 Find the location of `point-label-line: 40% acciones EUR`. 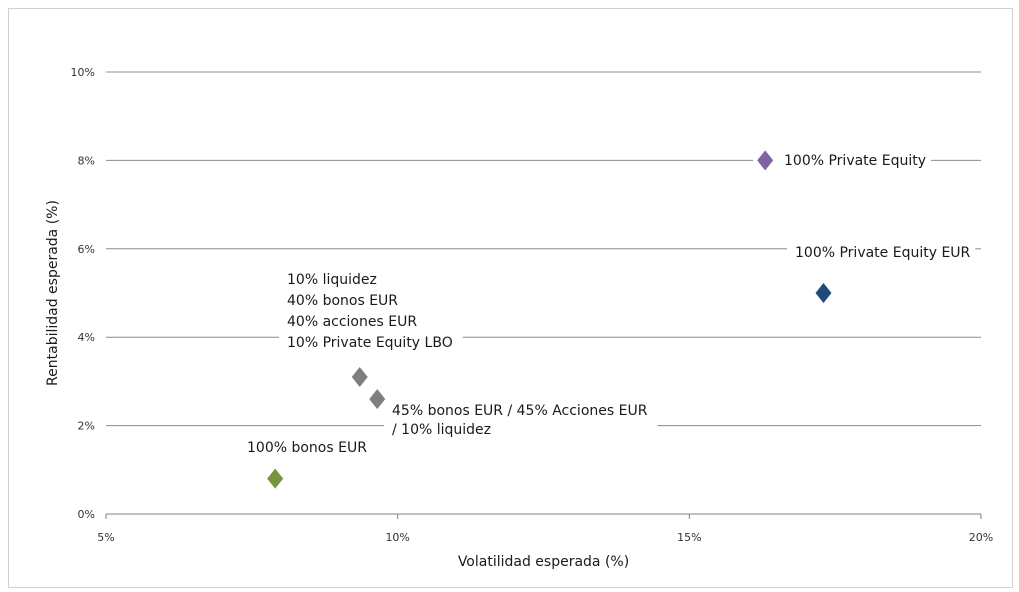

point-label-line: 40% acciones EUR is located at coordinates (352, 322).